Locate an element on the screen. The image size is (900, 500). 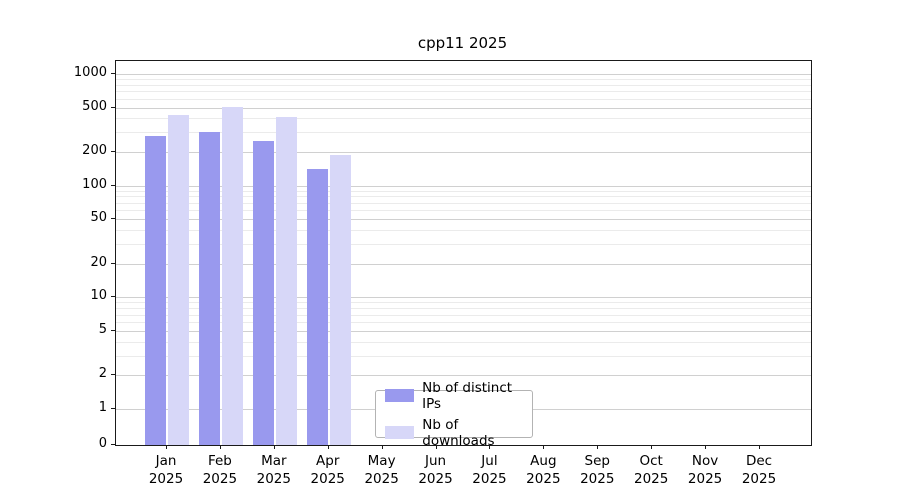
legend-label-downloads: Nb of downloads is located at coordinates (458, 432).